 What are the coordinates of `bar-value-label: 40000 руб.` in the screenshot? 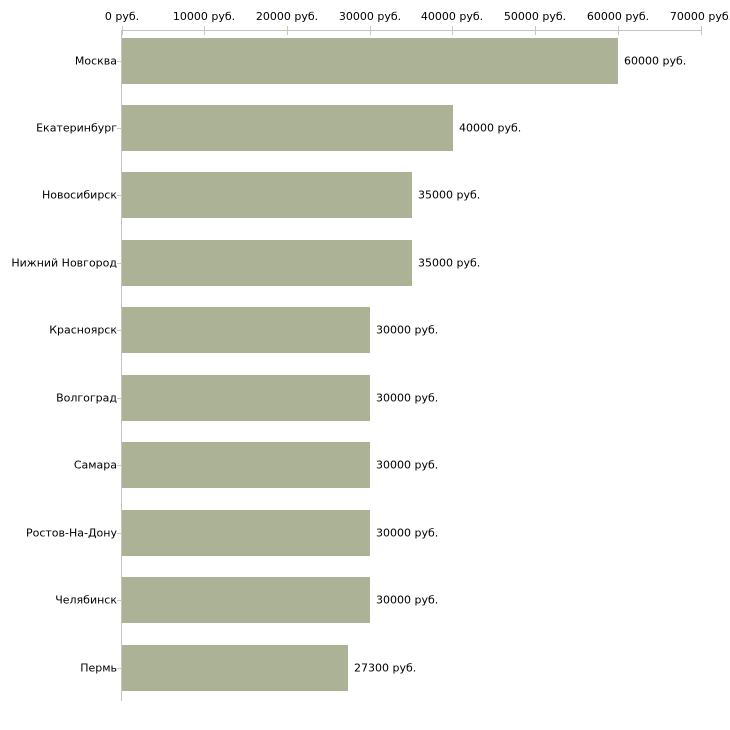 It's located at (490, 128).